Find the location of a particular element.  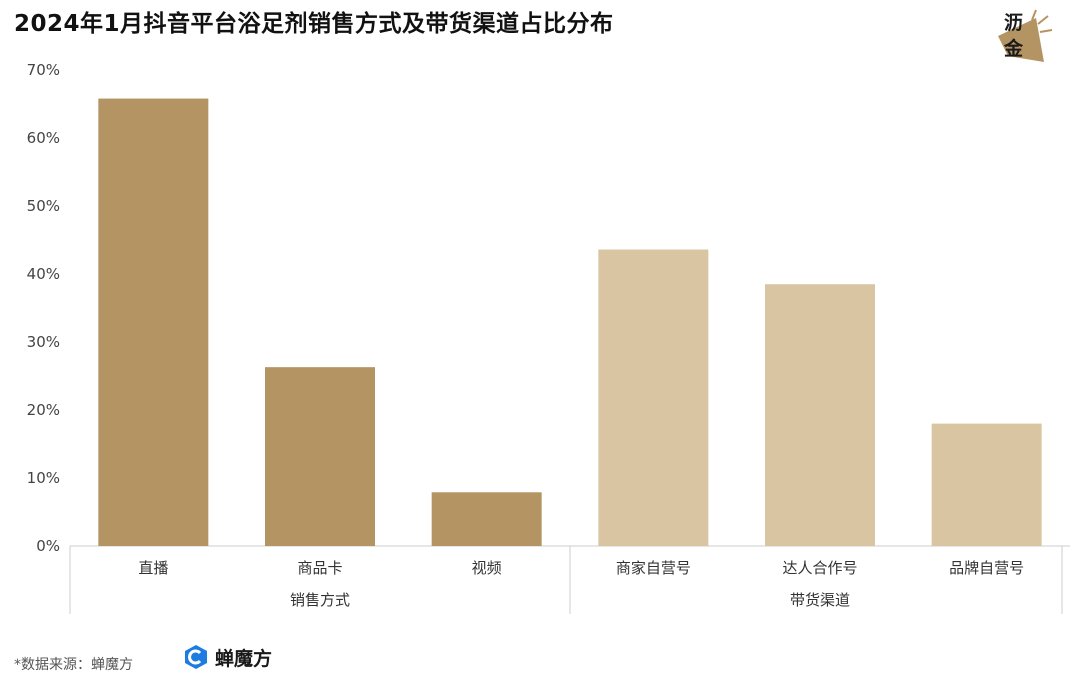

brand-name: 蝉魔方 is located at coordinates (244, 658).